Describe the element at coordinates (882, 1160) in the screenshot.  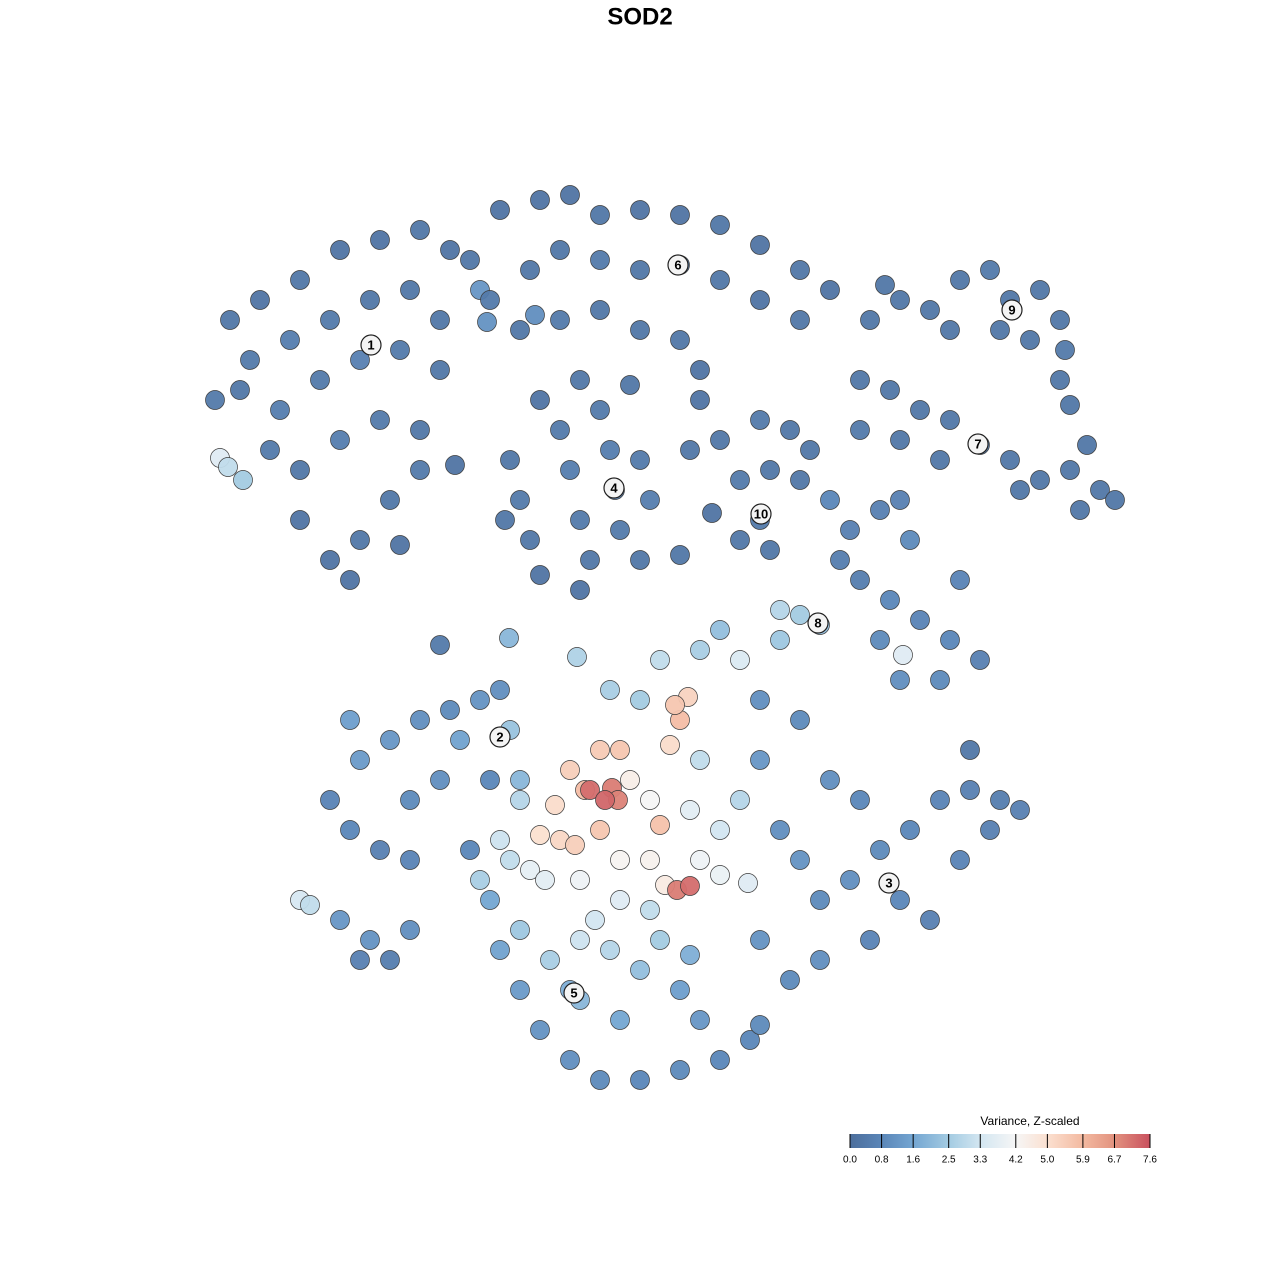
I see `colorbar-tick-label: 0.8` at that location.